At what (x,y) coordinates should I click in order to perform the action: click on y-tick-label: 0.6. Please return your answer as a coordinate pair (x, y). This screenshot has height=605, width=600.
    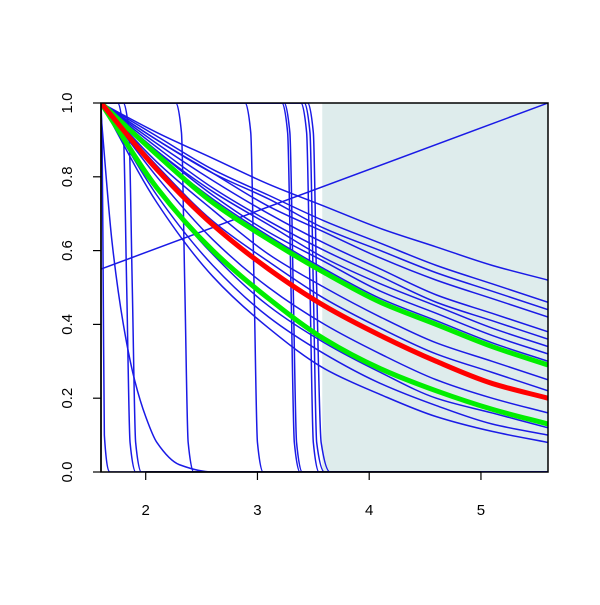
    Looking at the image, I should click on (67, 250).